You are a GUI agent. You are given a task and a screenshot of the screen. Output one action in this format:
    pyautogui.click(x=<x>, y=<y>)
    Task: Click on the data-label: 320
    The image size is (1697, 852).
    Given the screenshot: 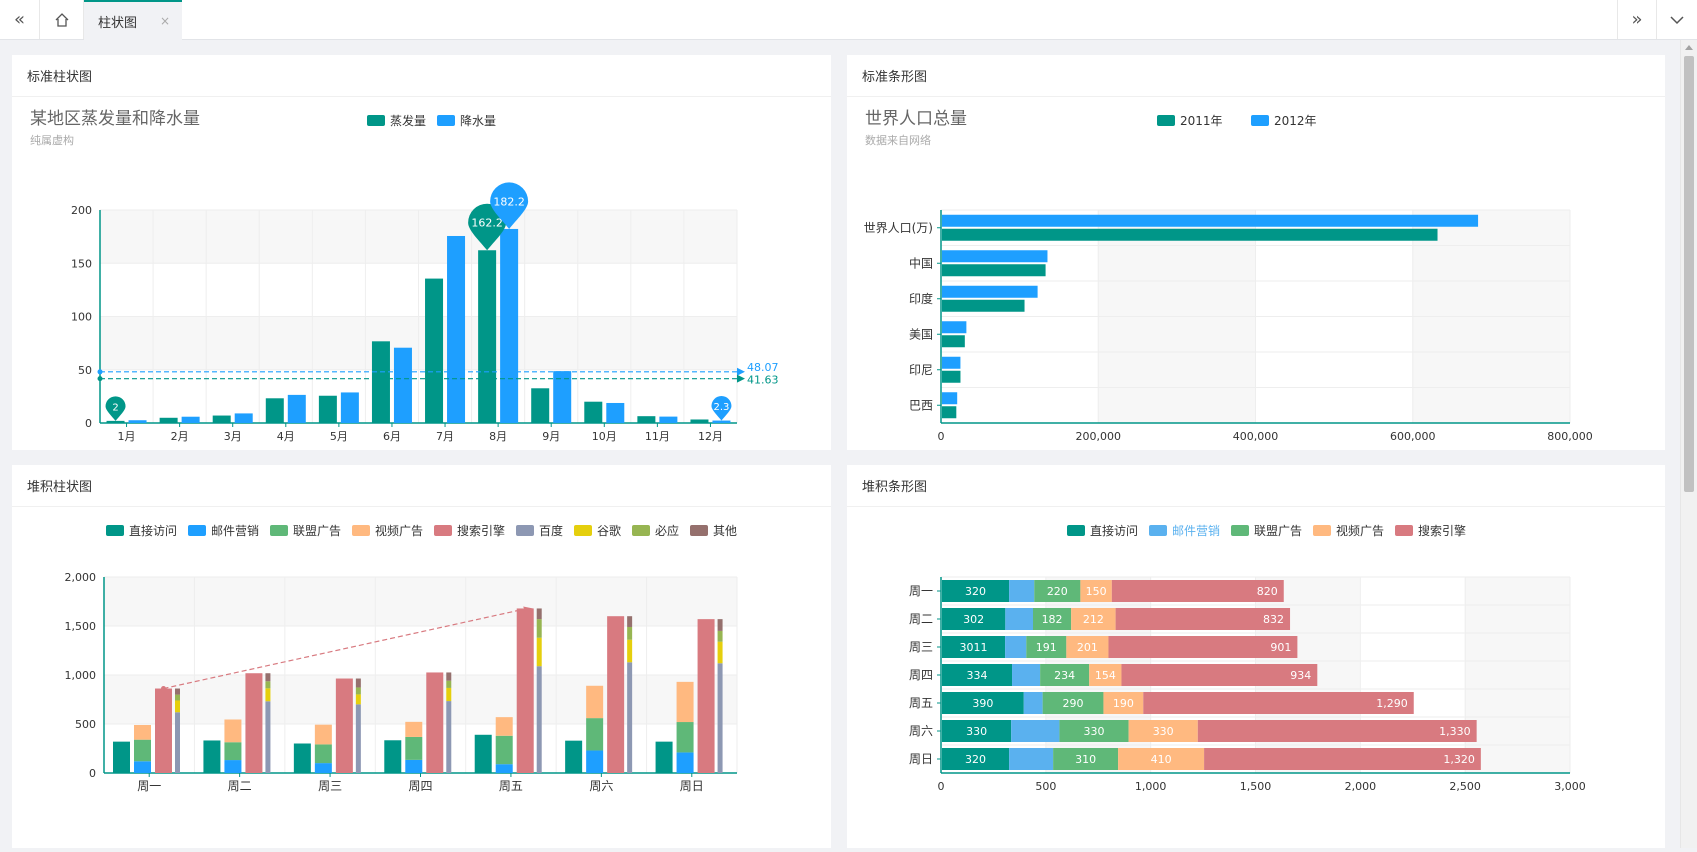 What is the action you would take?
    pyautogui.click(x=975, y=759)
    